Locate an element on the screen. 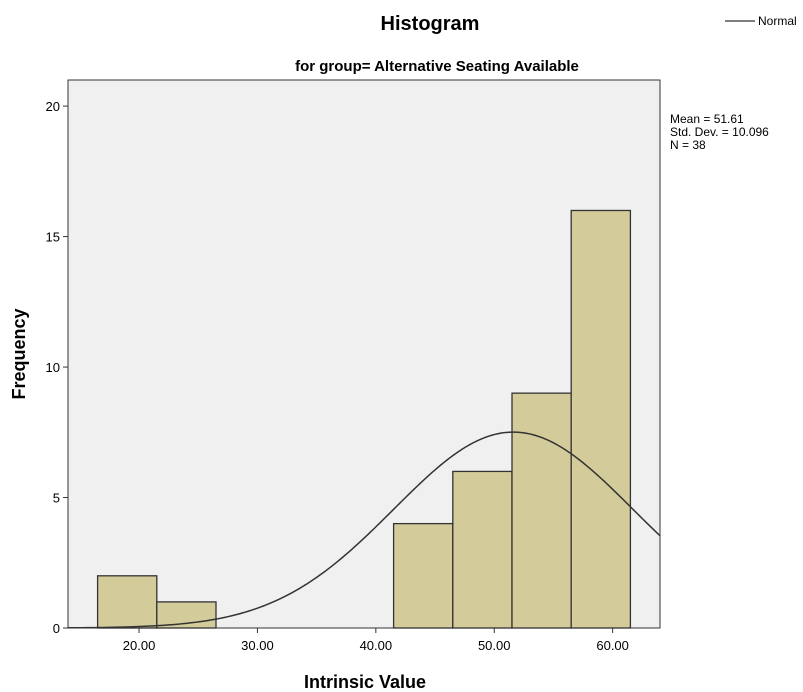  x-axis-ticks: 20.00 30.00 40.00 50.00 60.00 is located at coordinates (376, 640).